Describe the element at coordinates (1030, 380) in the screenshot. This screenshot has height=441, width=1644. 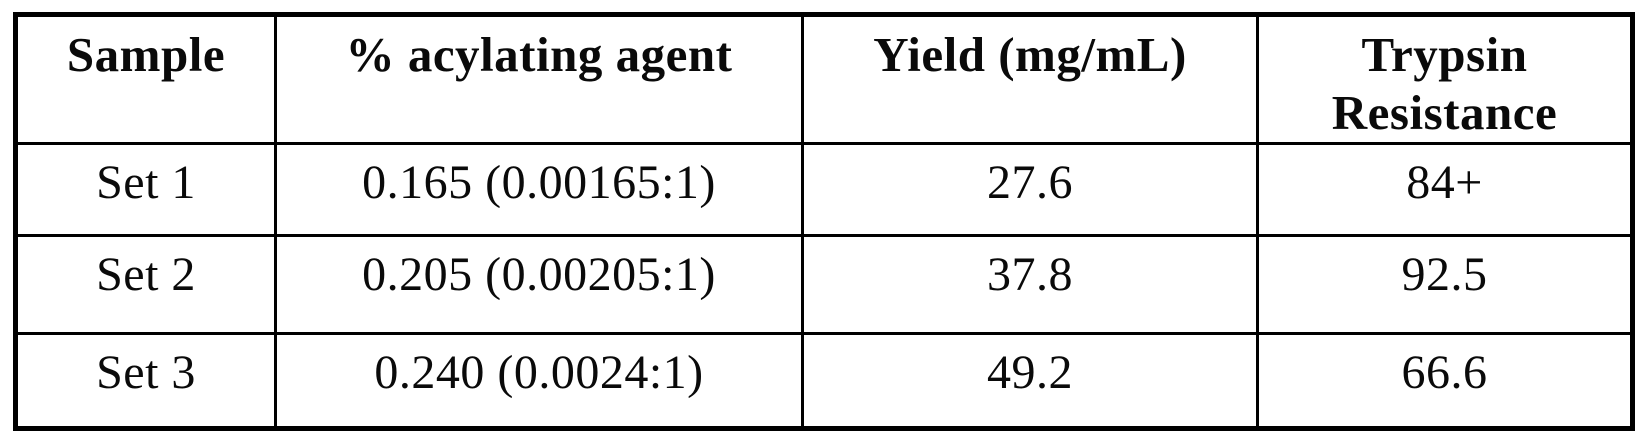
I see `cell-yield: 49.2` at that location.